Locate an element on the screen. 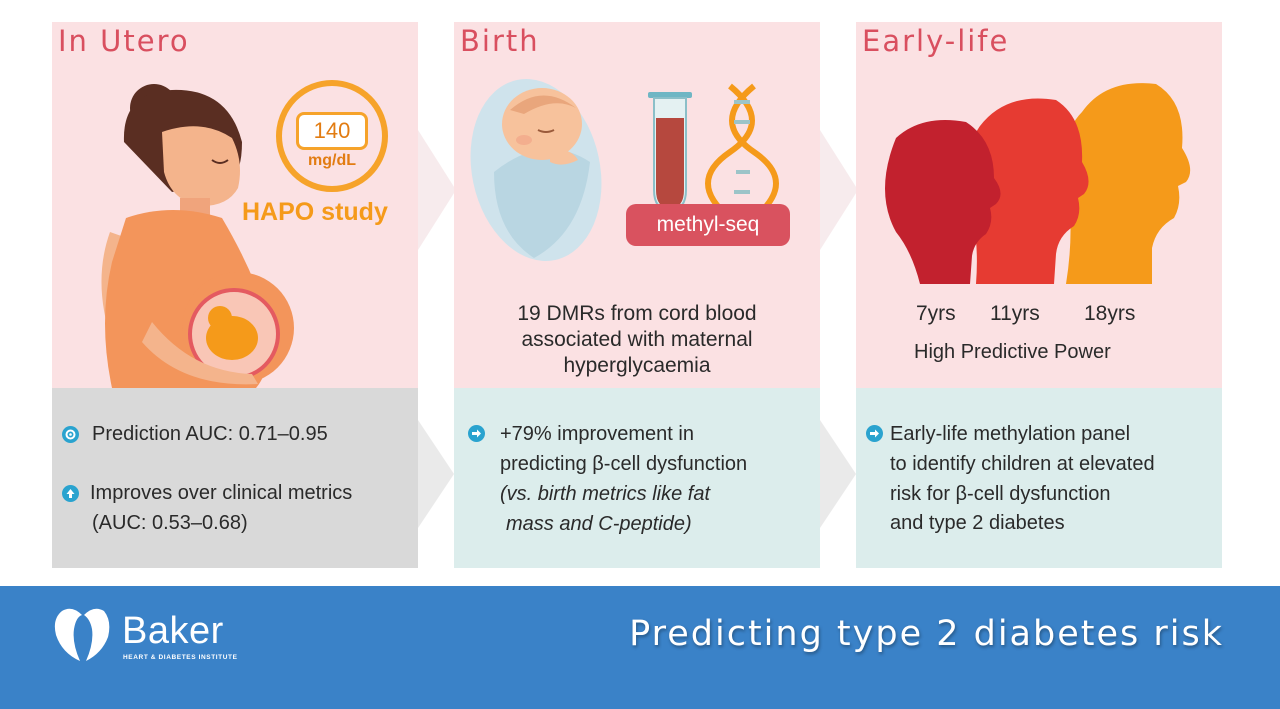  pregnant-woman-illustration is located at coordinates (197, 236).